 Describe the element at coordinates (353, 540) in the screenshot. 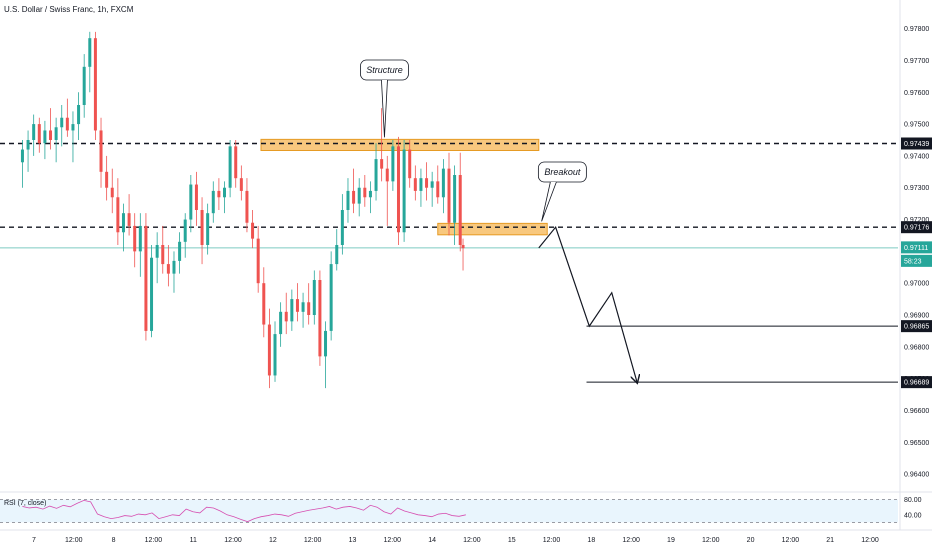

I see `x-tick-label: 13` at that location.